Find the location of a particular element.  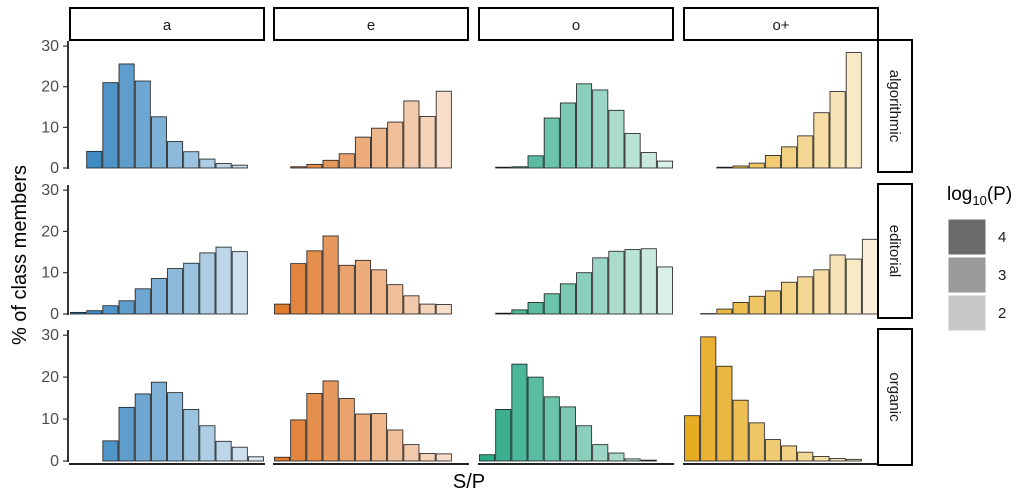

panel-editorial-e is located at coordinates (363, 275).